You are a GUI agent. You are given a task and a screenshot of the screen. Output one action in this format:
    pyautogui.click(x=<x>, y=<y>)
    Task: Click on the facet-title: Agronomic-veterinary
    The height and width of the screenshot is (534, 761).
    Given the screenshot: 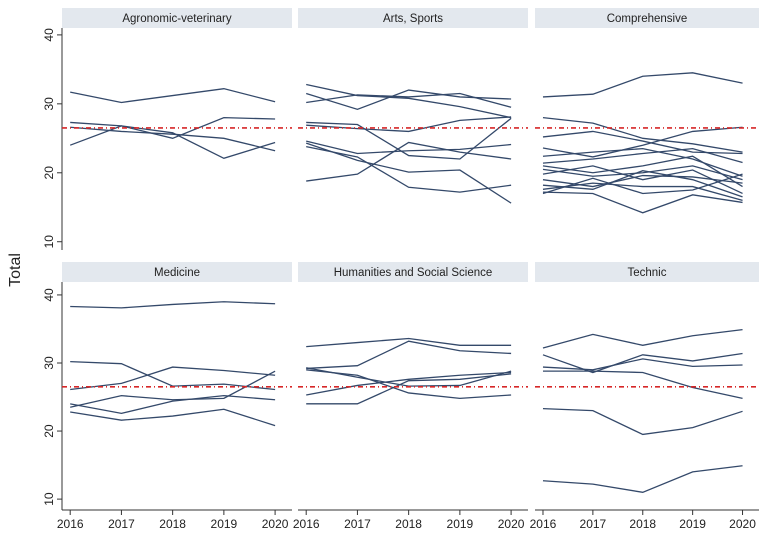 What is the action you would take?
    pyautogui.click(x=177, y=19)
    